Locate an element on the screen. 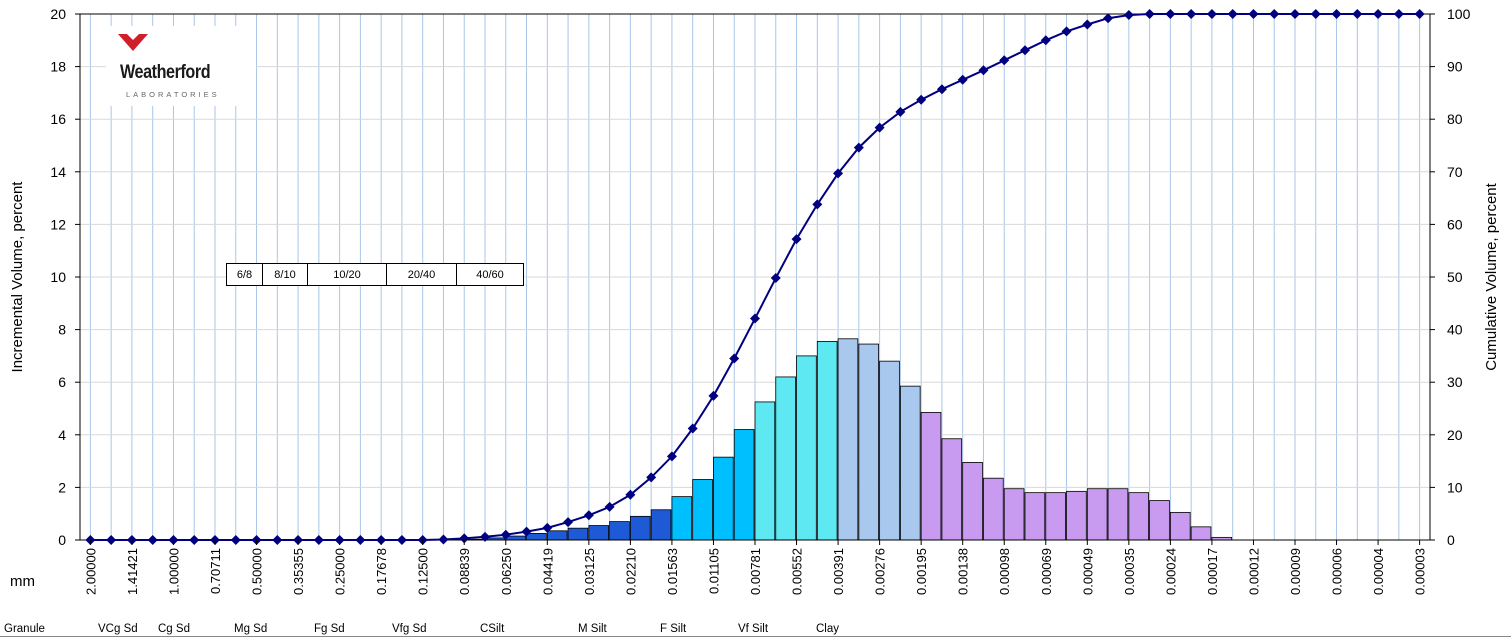  logo-subtitle: LABORATORIES is located at coordinates (173, 94).